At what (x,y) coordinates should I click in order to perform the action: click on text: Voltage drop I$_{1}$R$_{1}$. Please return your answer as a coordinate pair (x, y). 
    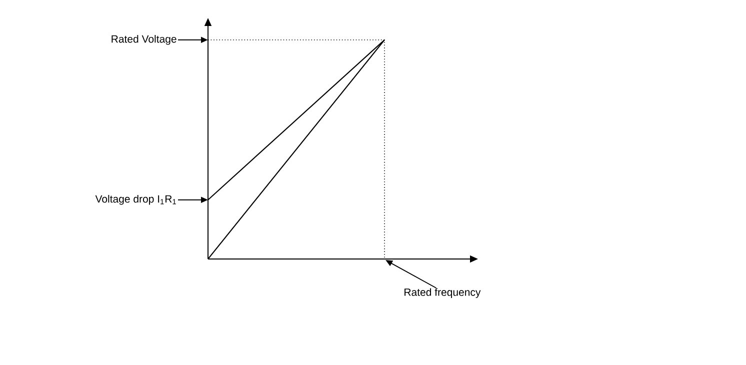
    Looking at the image, I should click on (135, 199).